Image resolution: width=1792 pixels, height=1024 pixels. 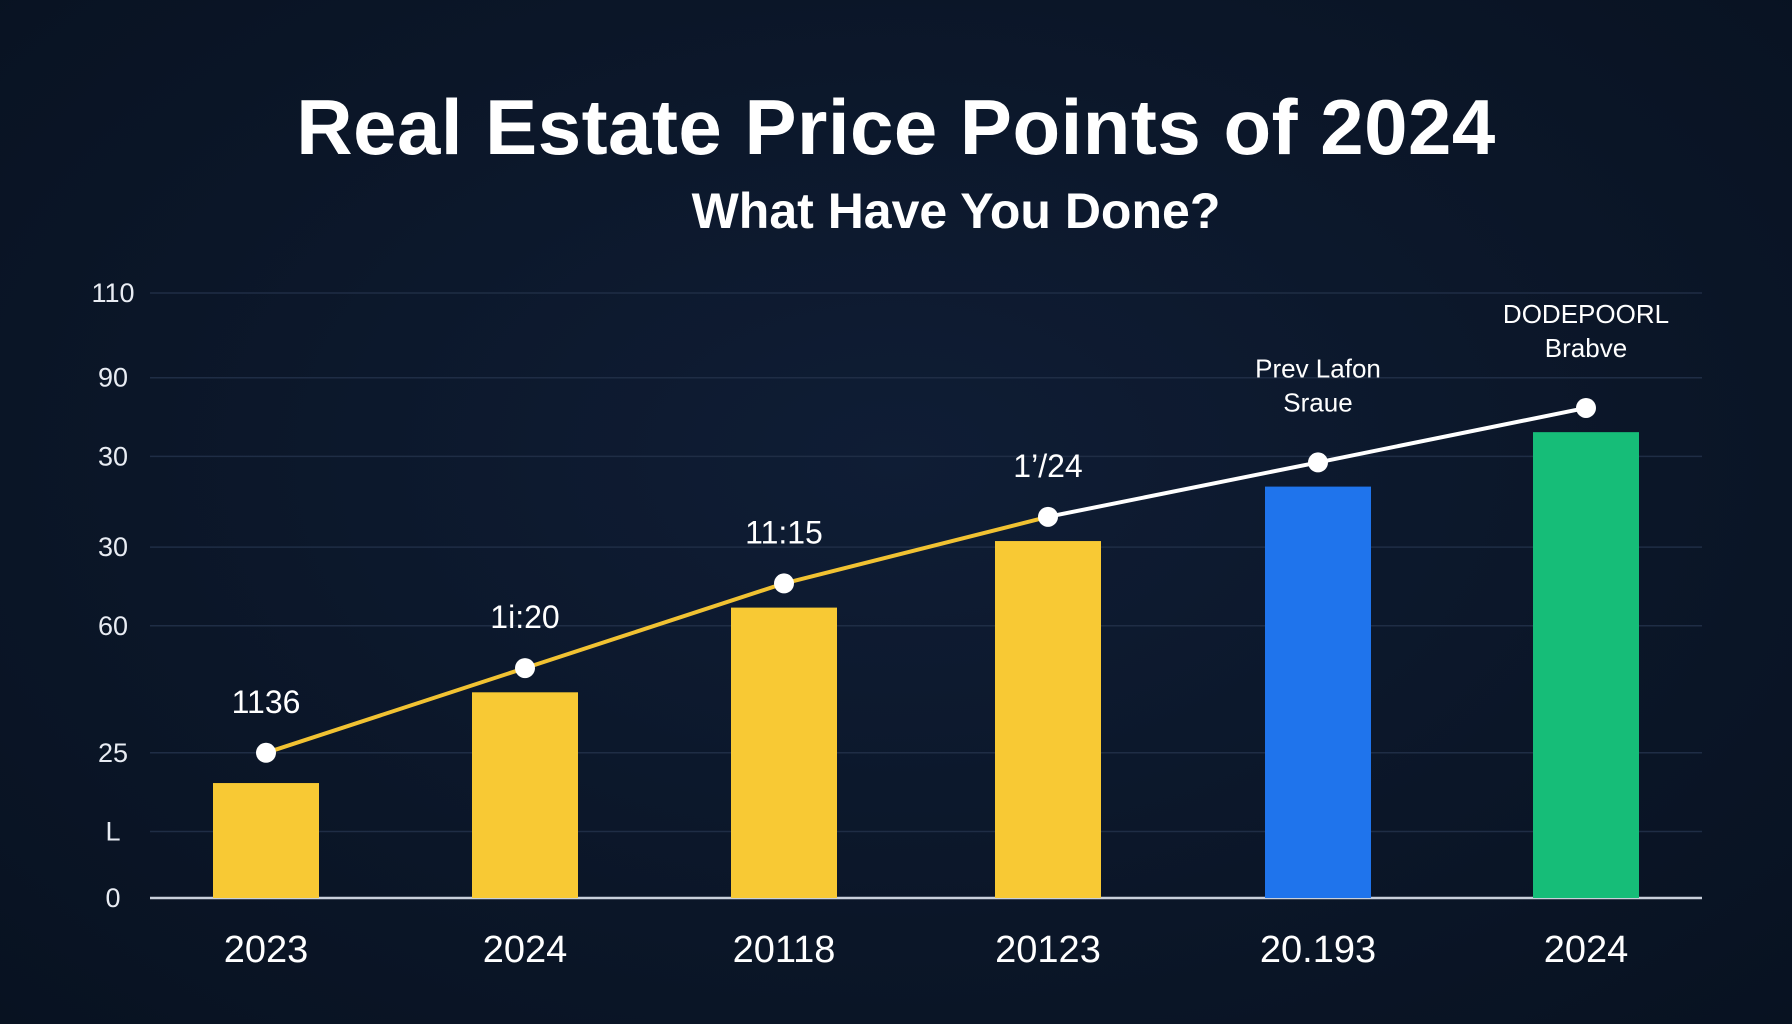 I want to click on y-tick-label: L, so click(x=112, y=831).